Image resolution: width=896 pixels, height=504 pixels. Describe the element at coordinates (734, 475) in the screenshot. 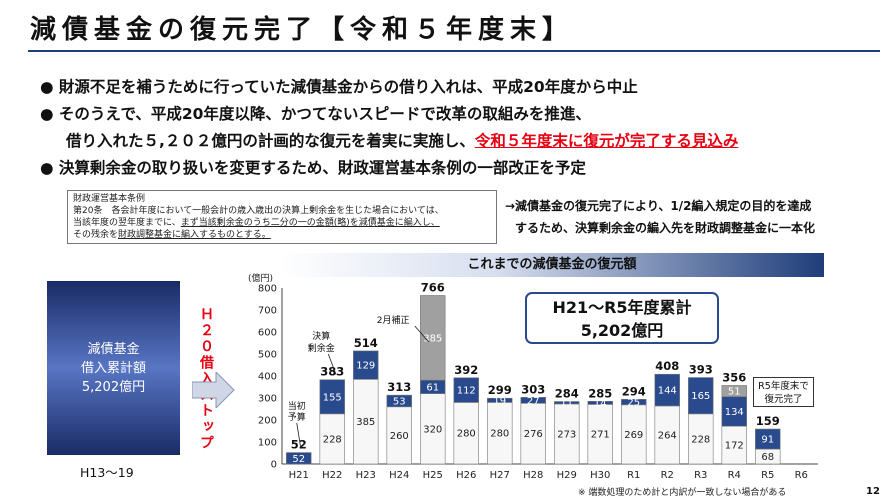

I see `x-tick-label: R4` at that location.